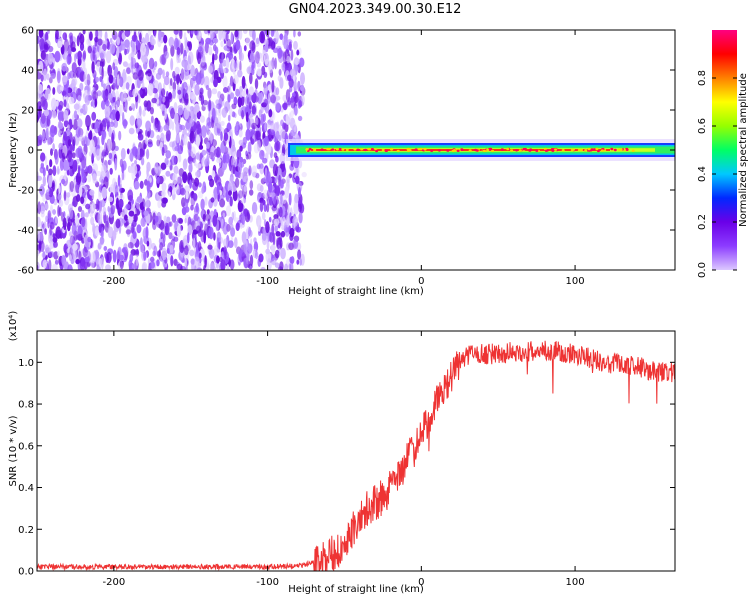 Image resolution: width=750 pixels, height=600 pixels. What do you see at coordinates (27, 111) in the screenshot?
I see `y-tick-label: 20` at bounding box center [27, 111].